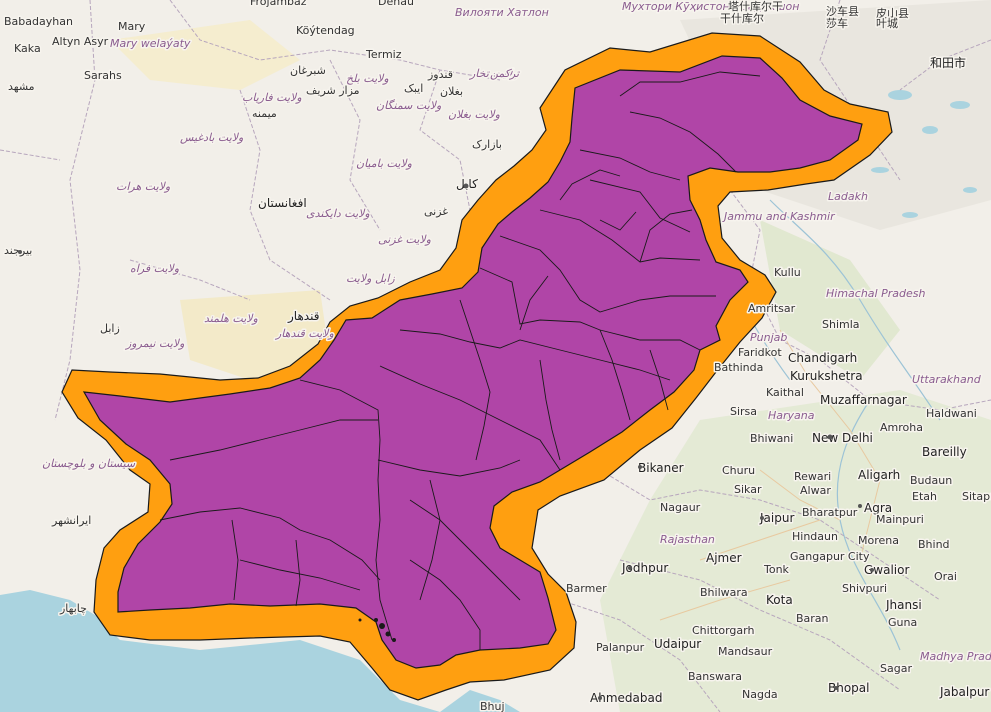 This screenshot has width=991, height=712. Describe the element at coordinates (451, 91) in the screenshot. I see `label-afghan: بغلان` at that location.